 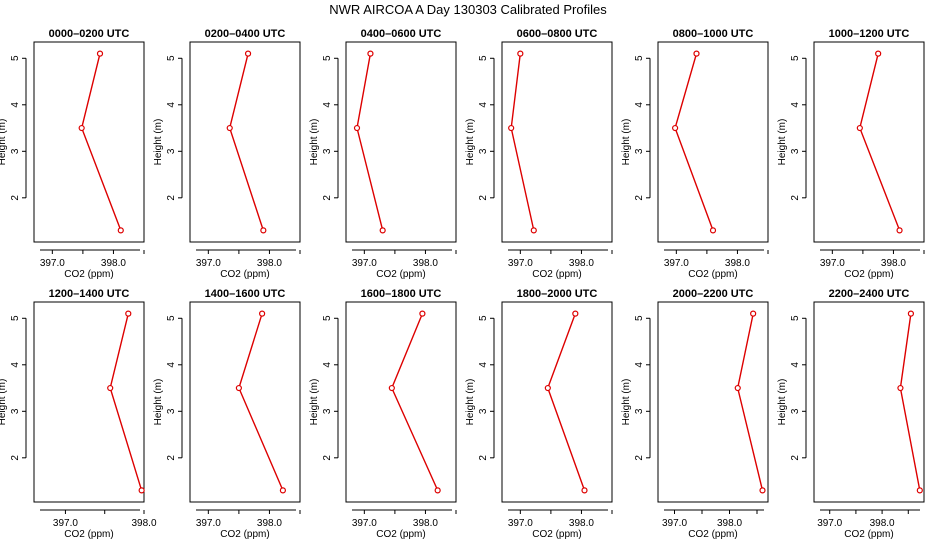 I want to click on panel-title: 0200–0400 UTC, so click(x=245, y=34).